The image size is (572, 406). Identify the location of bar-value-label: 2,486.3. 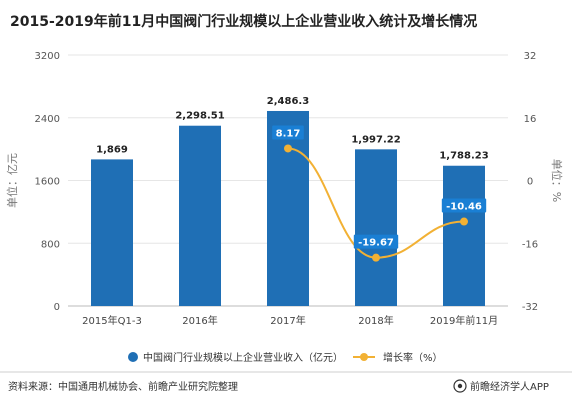
(288, 101).